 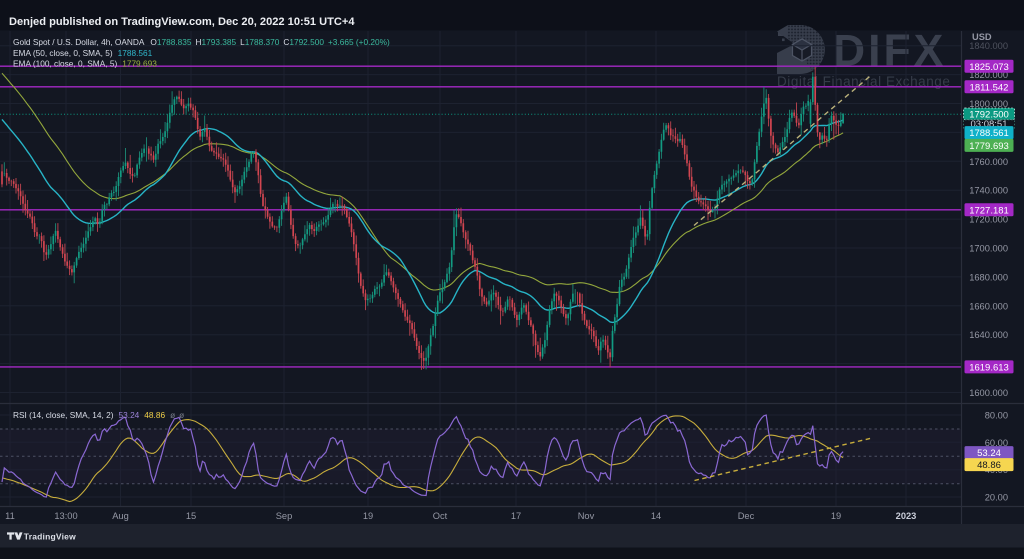 What do you see at coordinates (989, 368) in the screenshot?
I see `svg-text: 1619.613` at bounding box center [989, 368].